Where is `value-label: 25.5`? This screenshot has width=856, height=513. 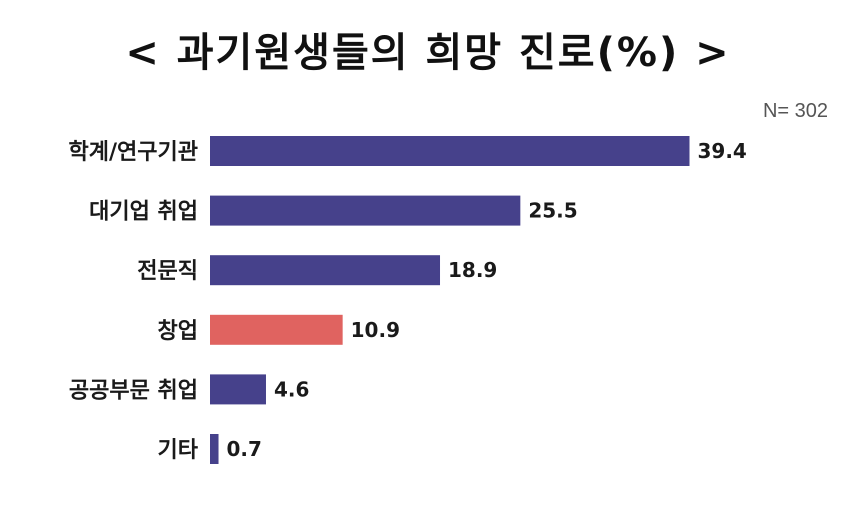
value-label: 25.5 is located at coordinates (552, 211).